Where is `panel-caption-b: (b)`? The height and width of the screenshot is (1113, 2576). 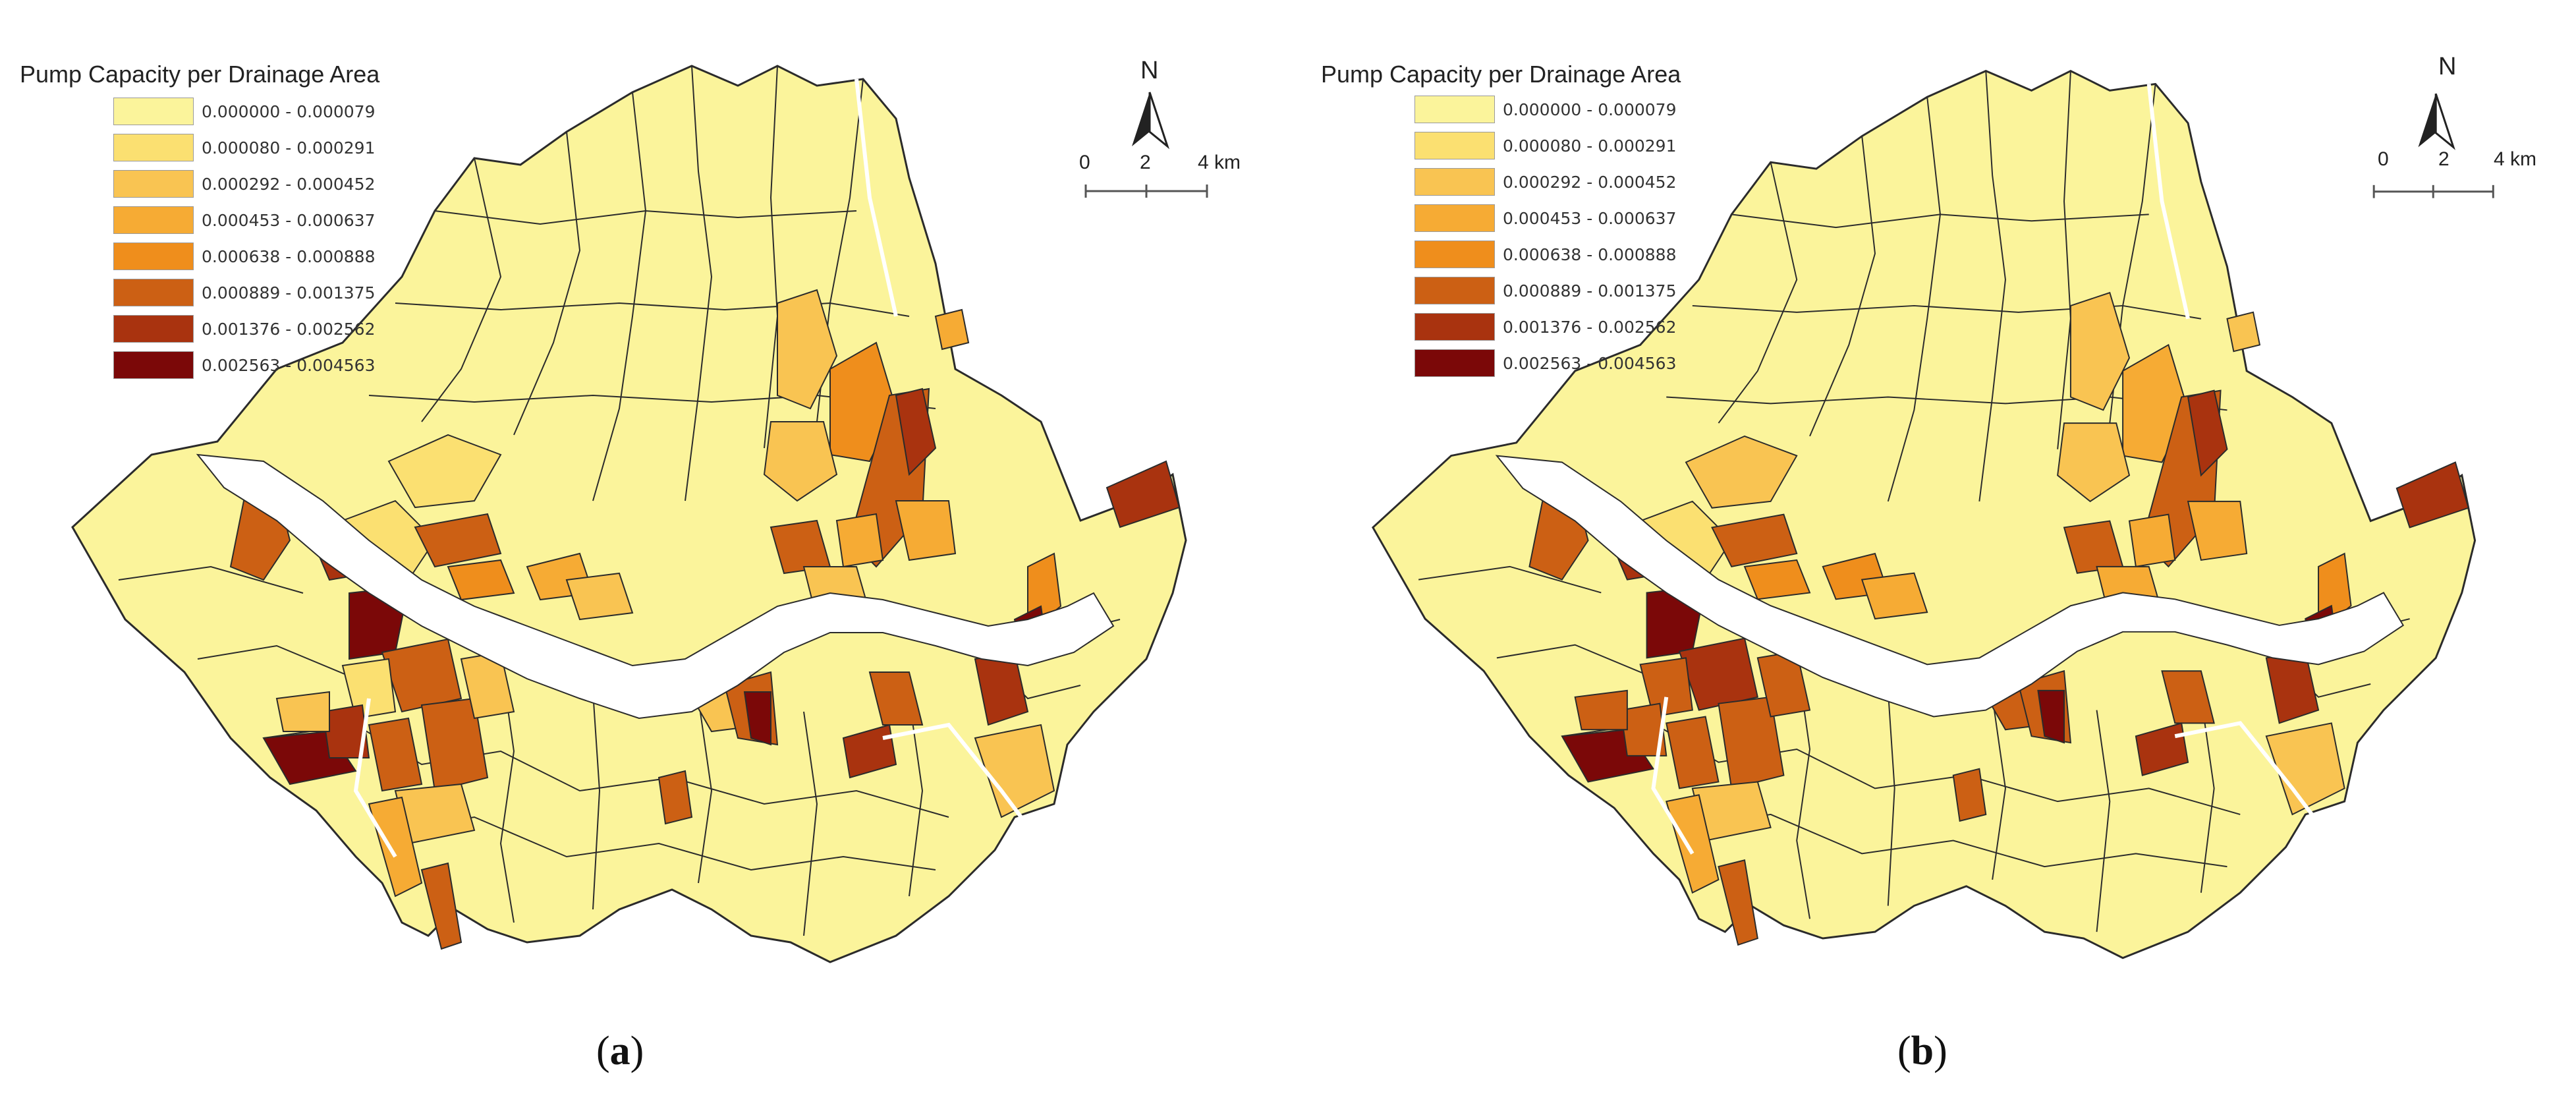 panel-caption-b: (b) is located at coordinates (1922, 1051).